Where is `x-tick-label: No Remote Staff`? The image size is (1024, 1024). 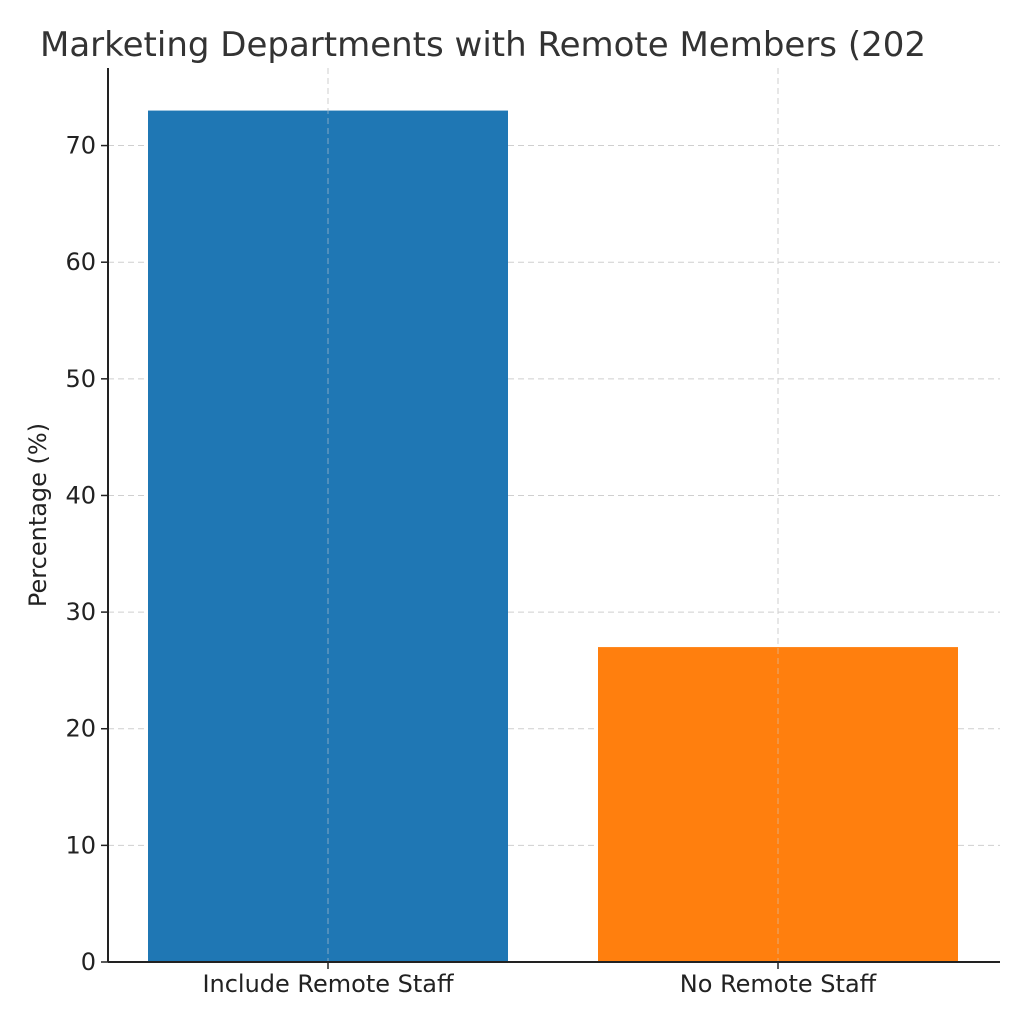
x-tick-label: No Remote Staff is located at coordinates (778, 984).